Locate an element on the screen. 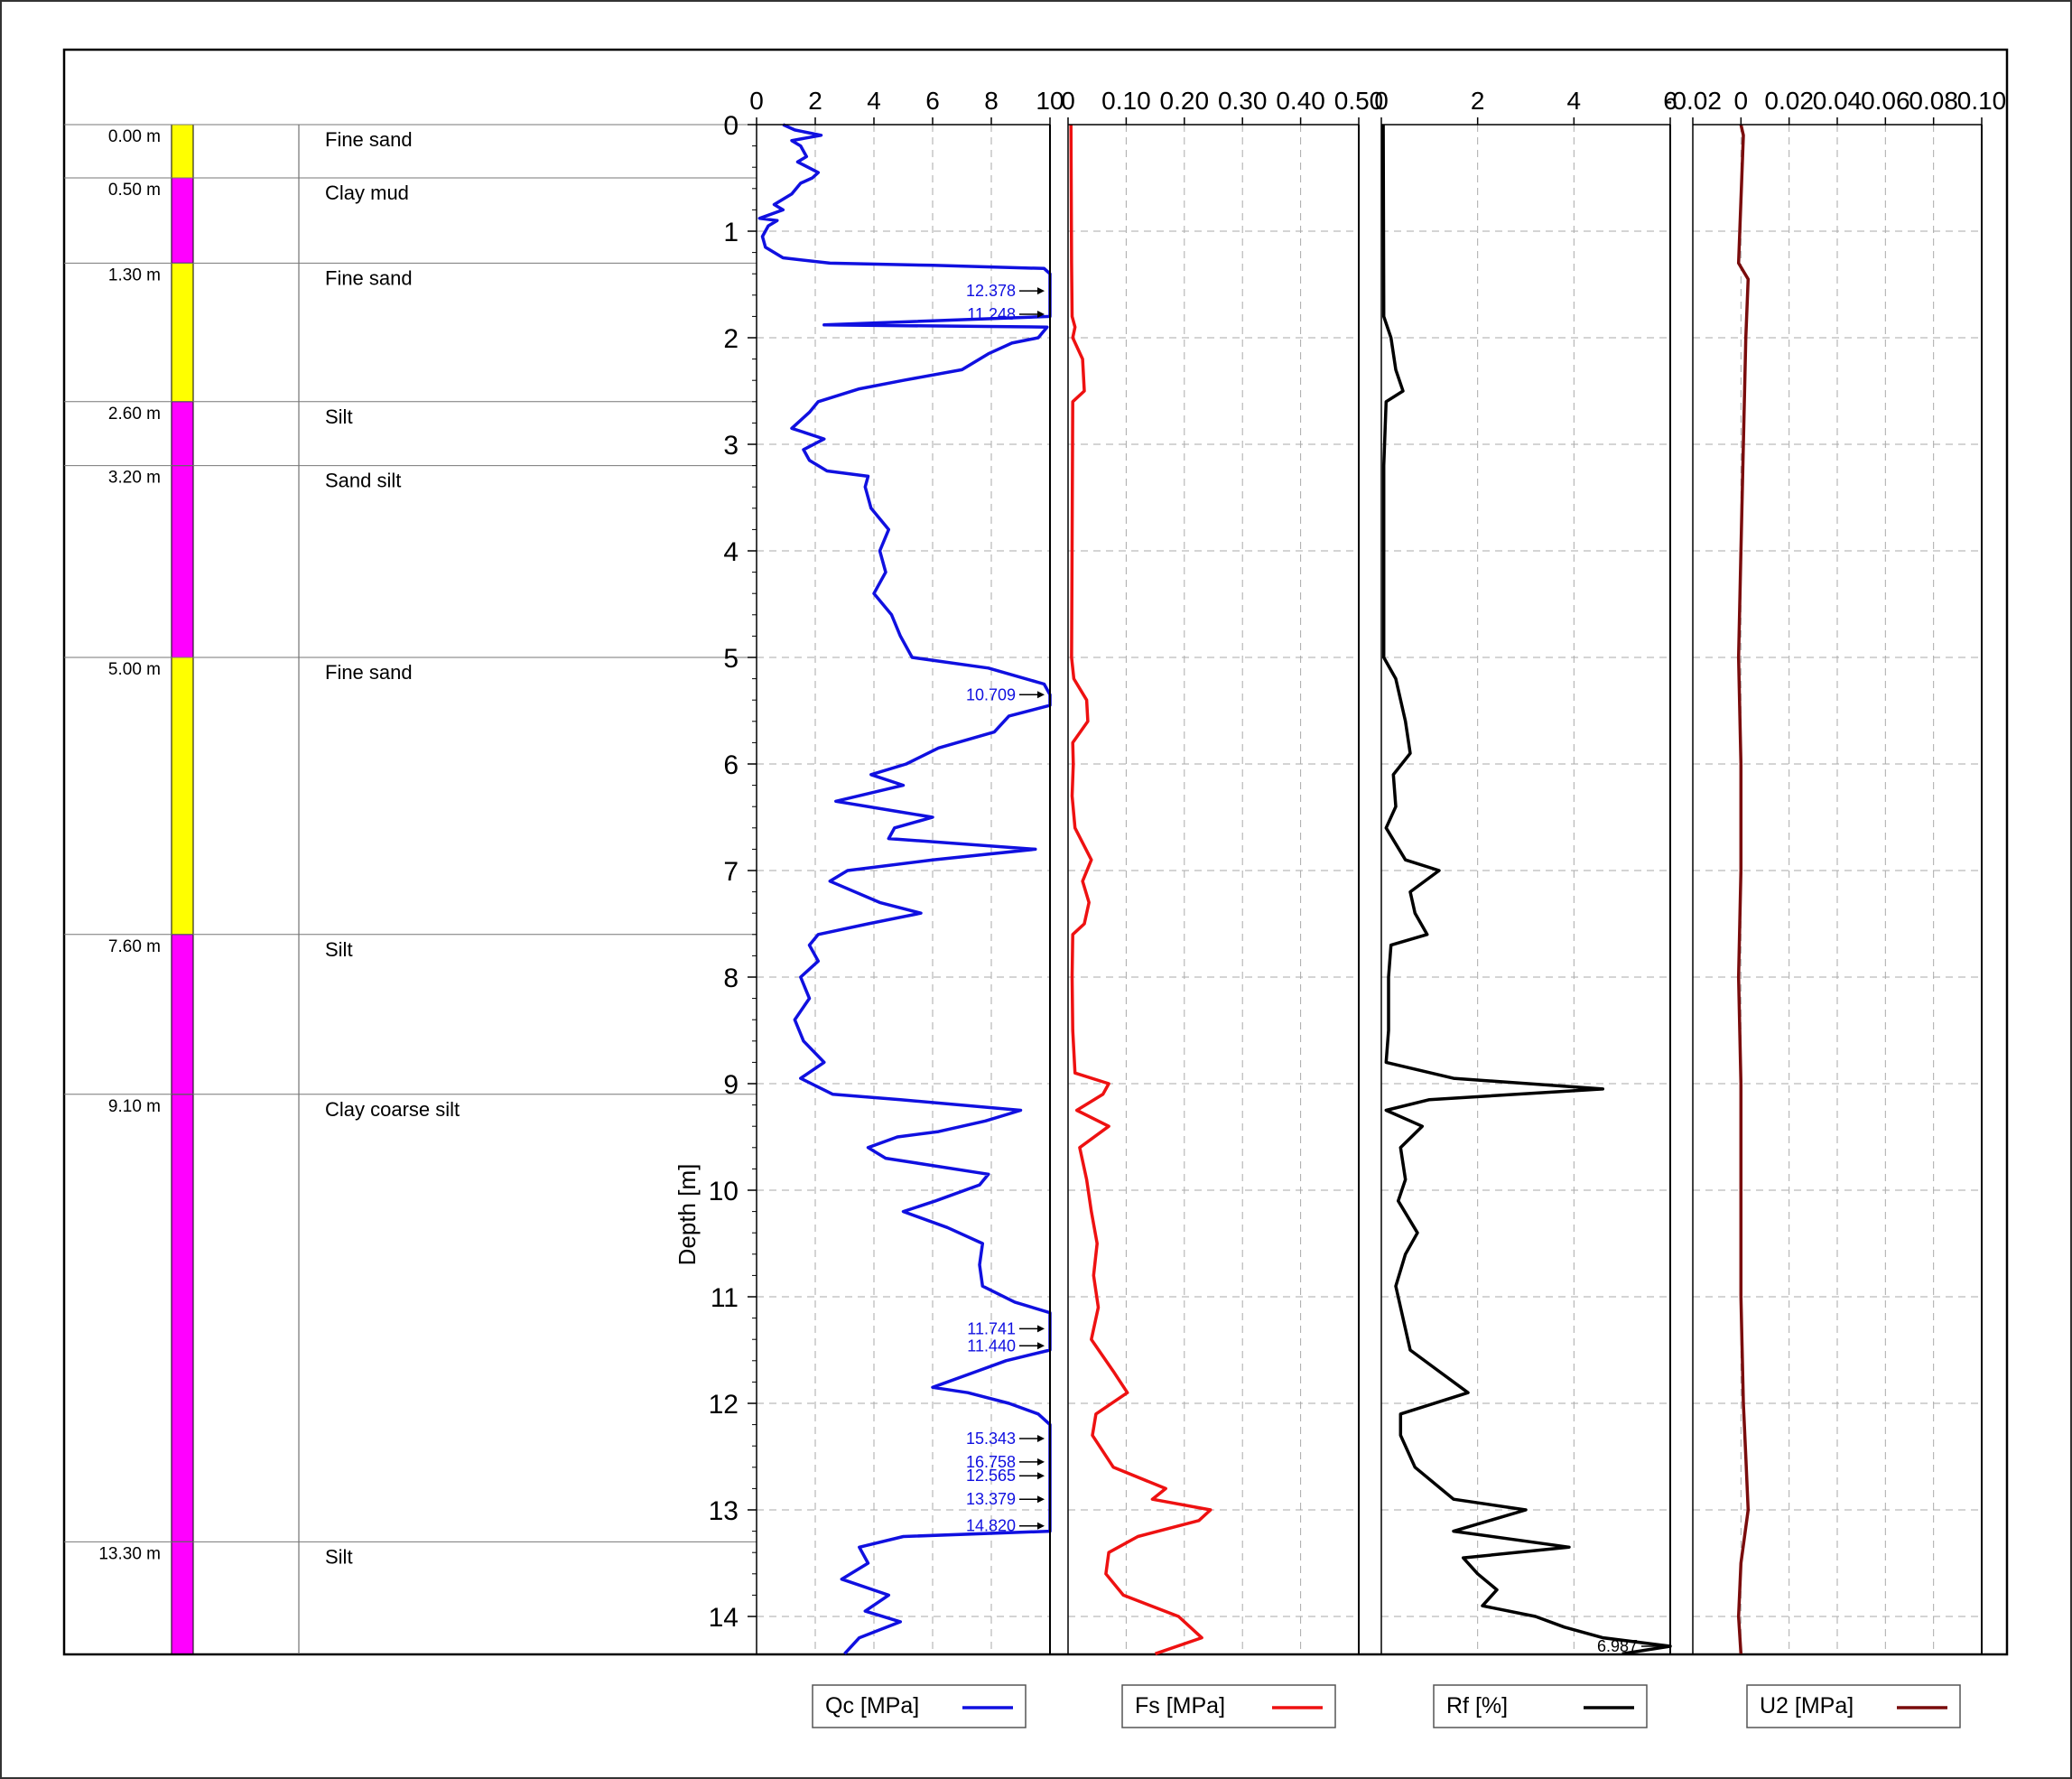  x-tick-label: 0.30 is located at coordinates (1243, 101).